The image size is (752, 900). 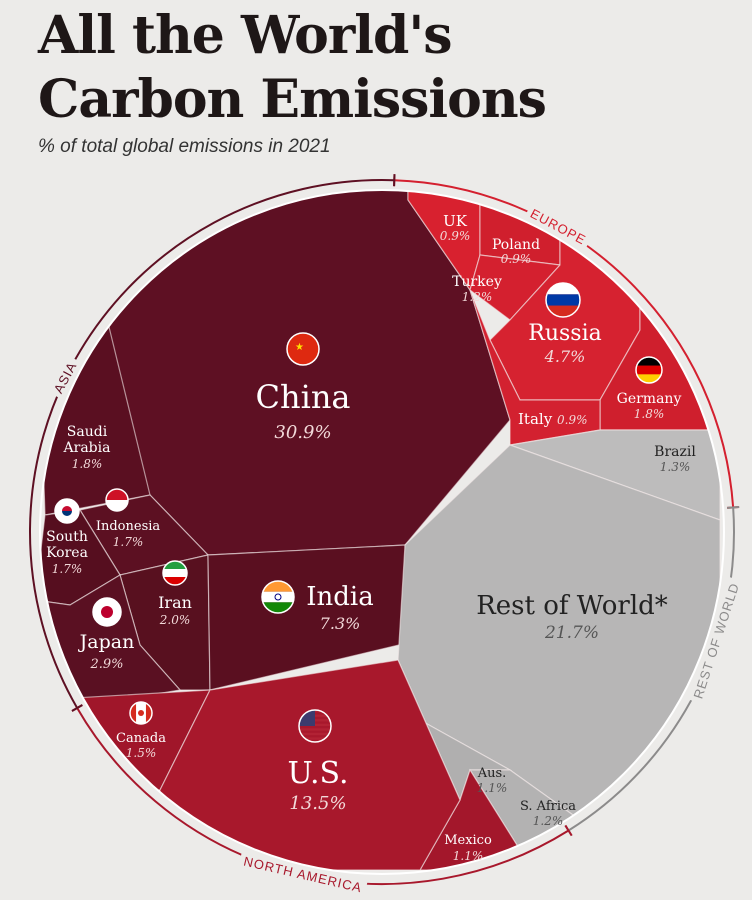 I want to click on label-south-korea-line-2: Korea, so click(x=67, y=553).